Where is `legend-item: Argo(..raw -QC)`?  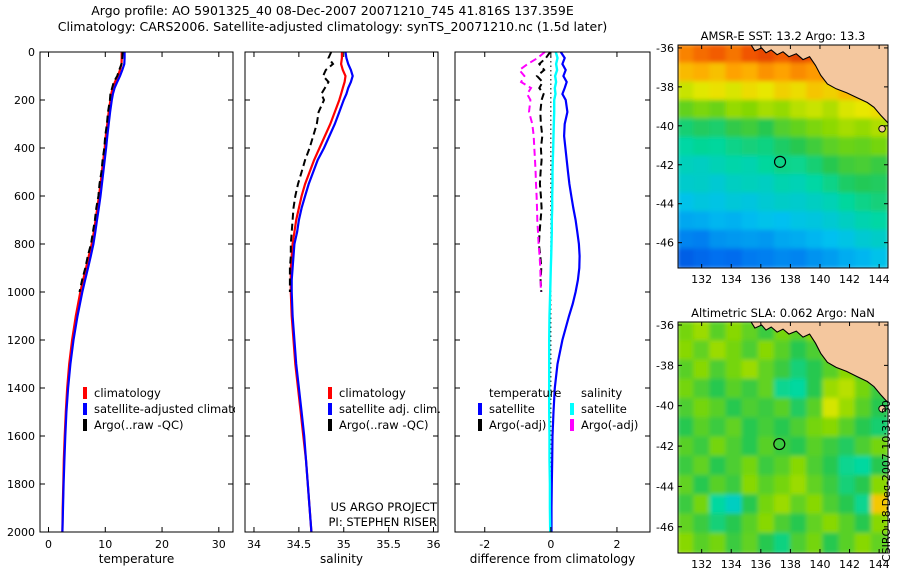
legend-item: Argo(..raw -QC) is located at coordinates (159, 425).